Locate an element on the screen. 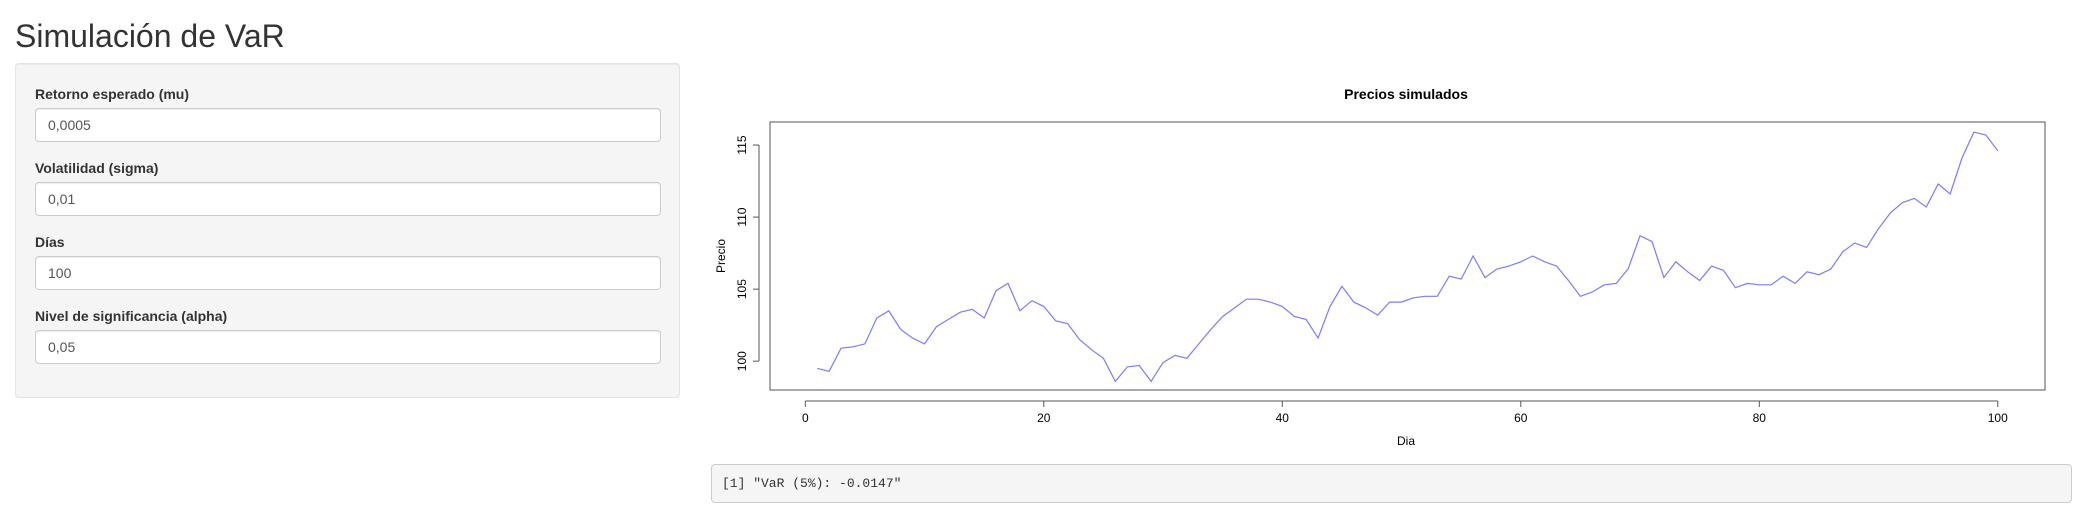 The image size is (2087, 512). y-tick-label: 115 is located at coordinates (742, 144).